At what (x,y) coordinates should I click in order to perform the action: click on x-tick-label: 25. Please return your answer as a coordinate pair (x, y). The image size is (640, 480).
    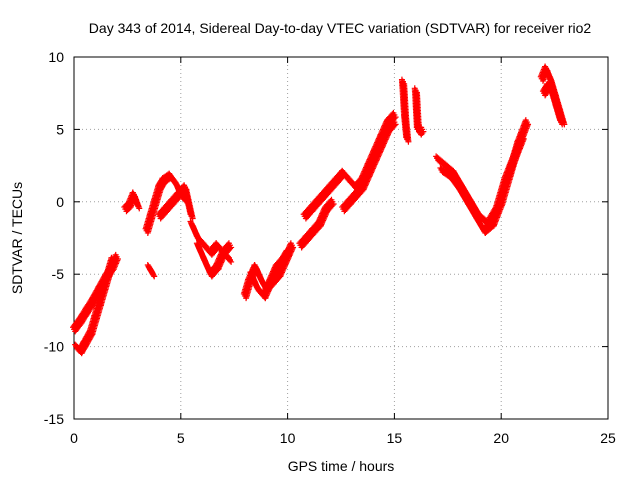
    Looking at the image, I should click on (608, 438).